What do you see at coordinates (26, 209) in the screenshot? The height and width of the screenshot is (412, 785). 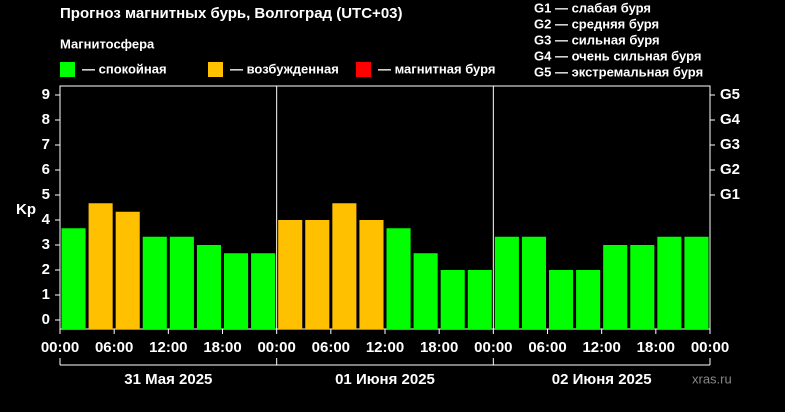 I see `y-axis-label: Kp` at bounding box center [26, 209].